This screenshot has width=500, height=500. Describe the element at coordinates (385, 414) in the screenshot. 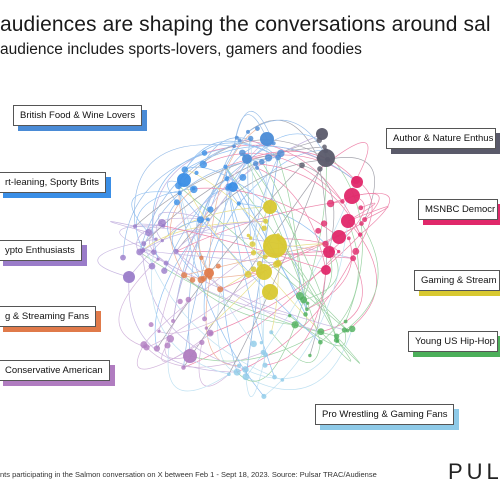

I see `segment-label-pro-wrestling: Pro Wrestling & Gaming Fans` at that location.